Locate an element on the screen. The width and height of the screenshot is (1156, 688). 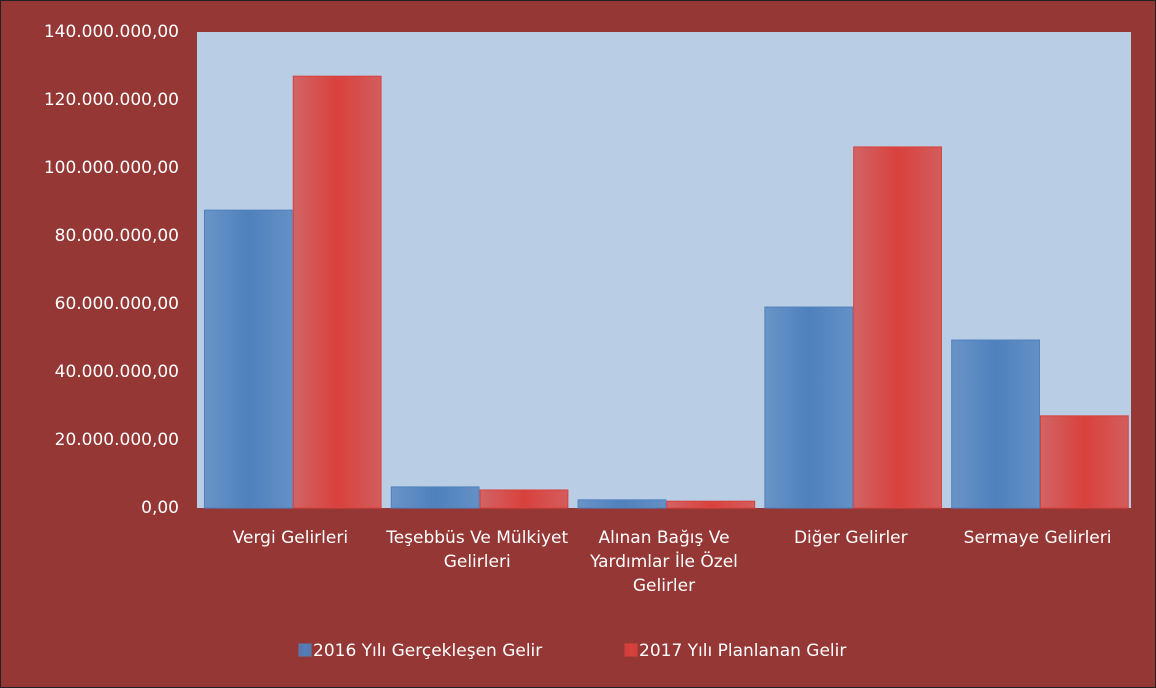
y-tick-label: 80.000.000,00 is located at coordinates (117, 236).